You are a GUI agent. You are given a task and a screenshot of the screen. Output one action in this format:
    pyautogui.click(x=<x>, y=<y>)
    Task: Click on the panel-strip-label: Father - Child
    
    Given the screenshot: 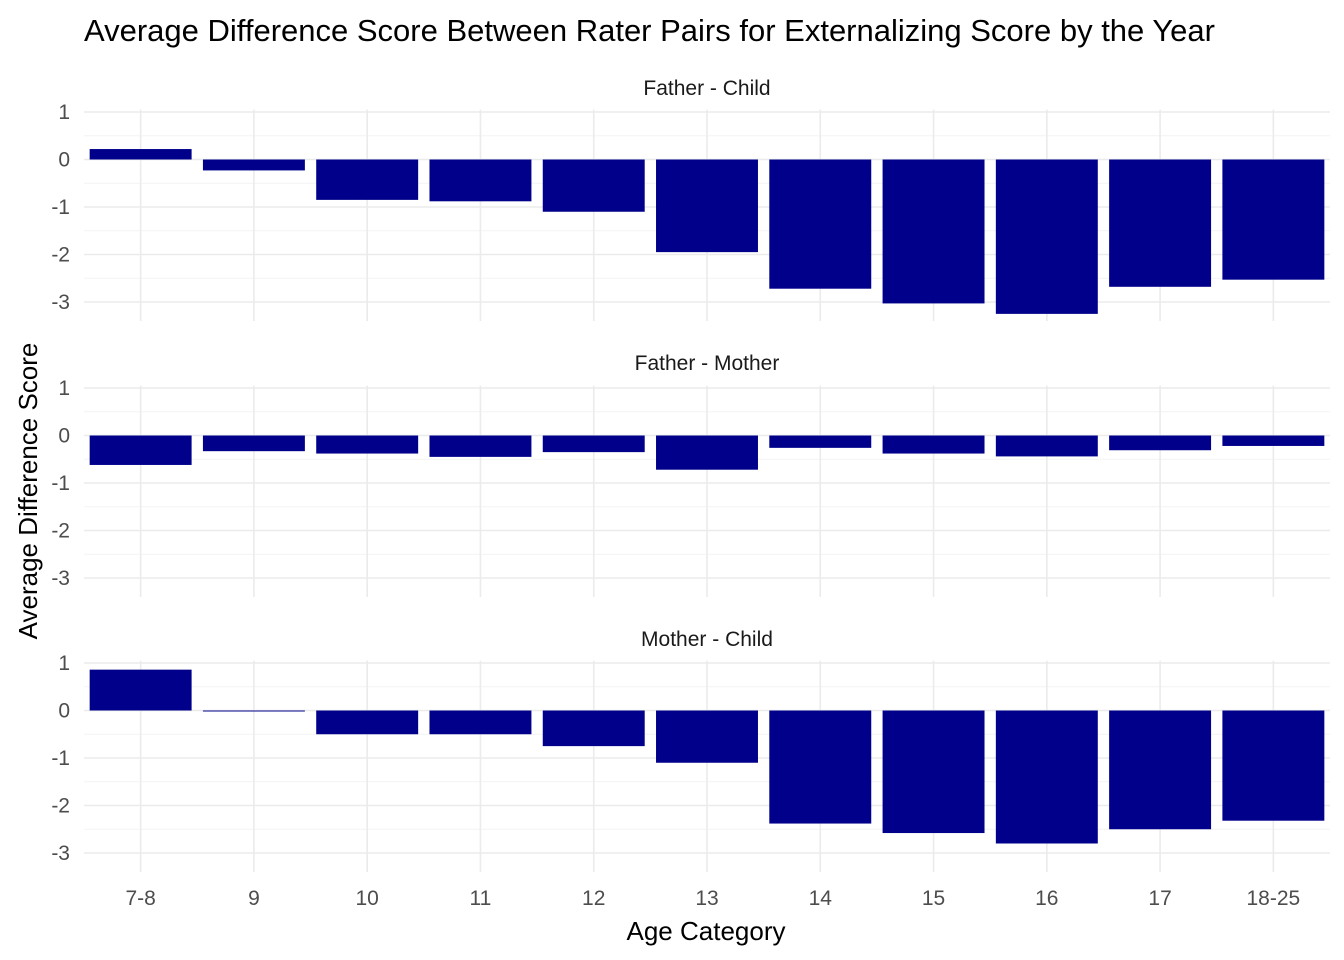 What is the action you would take?
    pyautogui.click(x=706, y=88)
    